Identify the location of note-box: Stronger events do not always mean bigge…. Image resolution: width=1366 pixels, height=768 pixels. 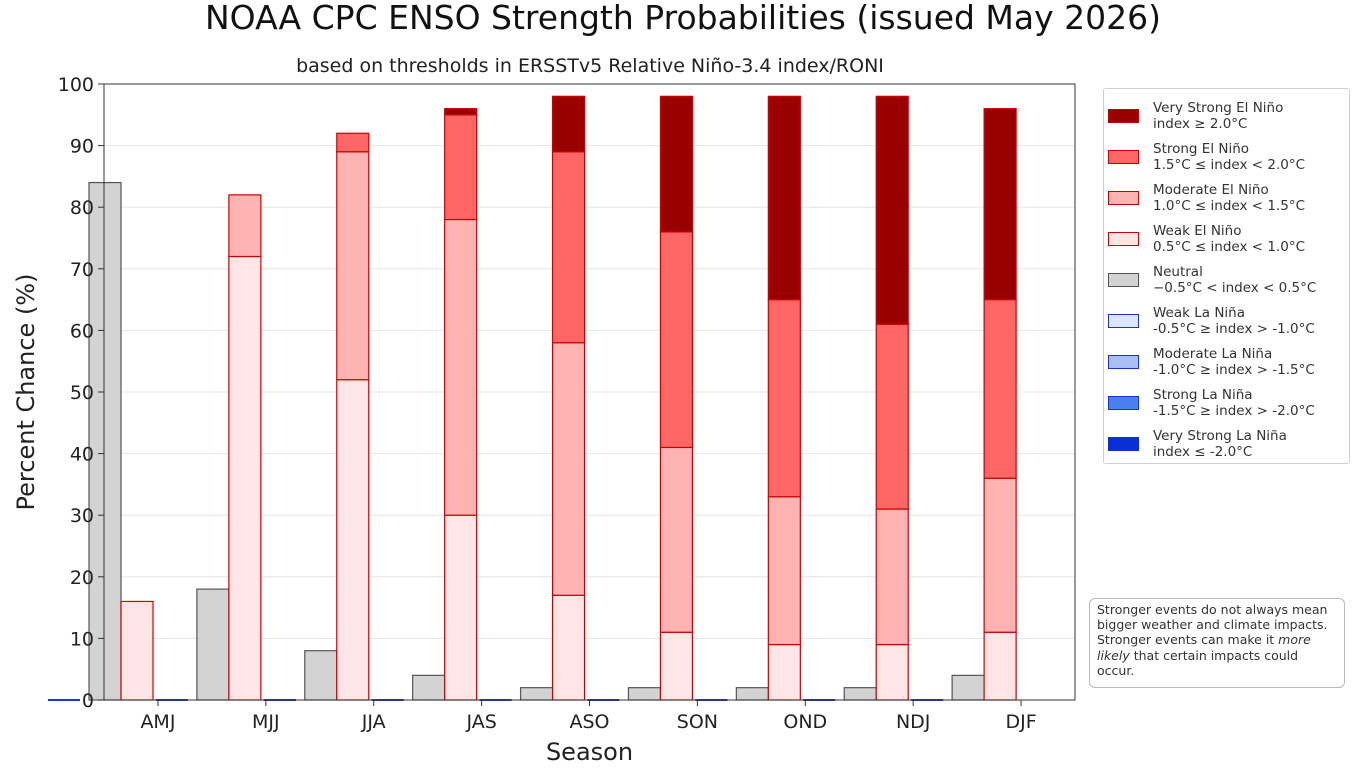
(1217, 643).